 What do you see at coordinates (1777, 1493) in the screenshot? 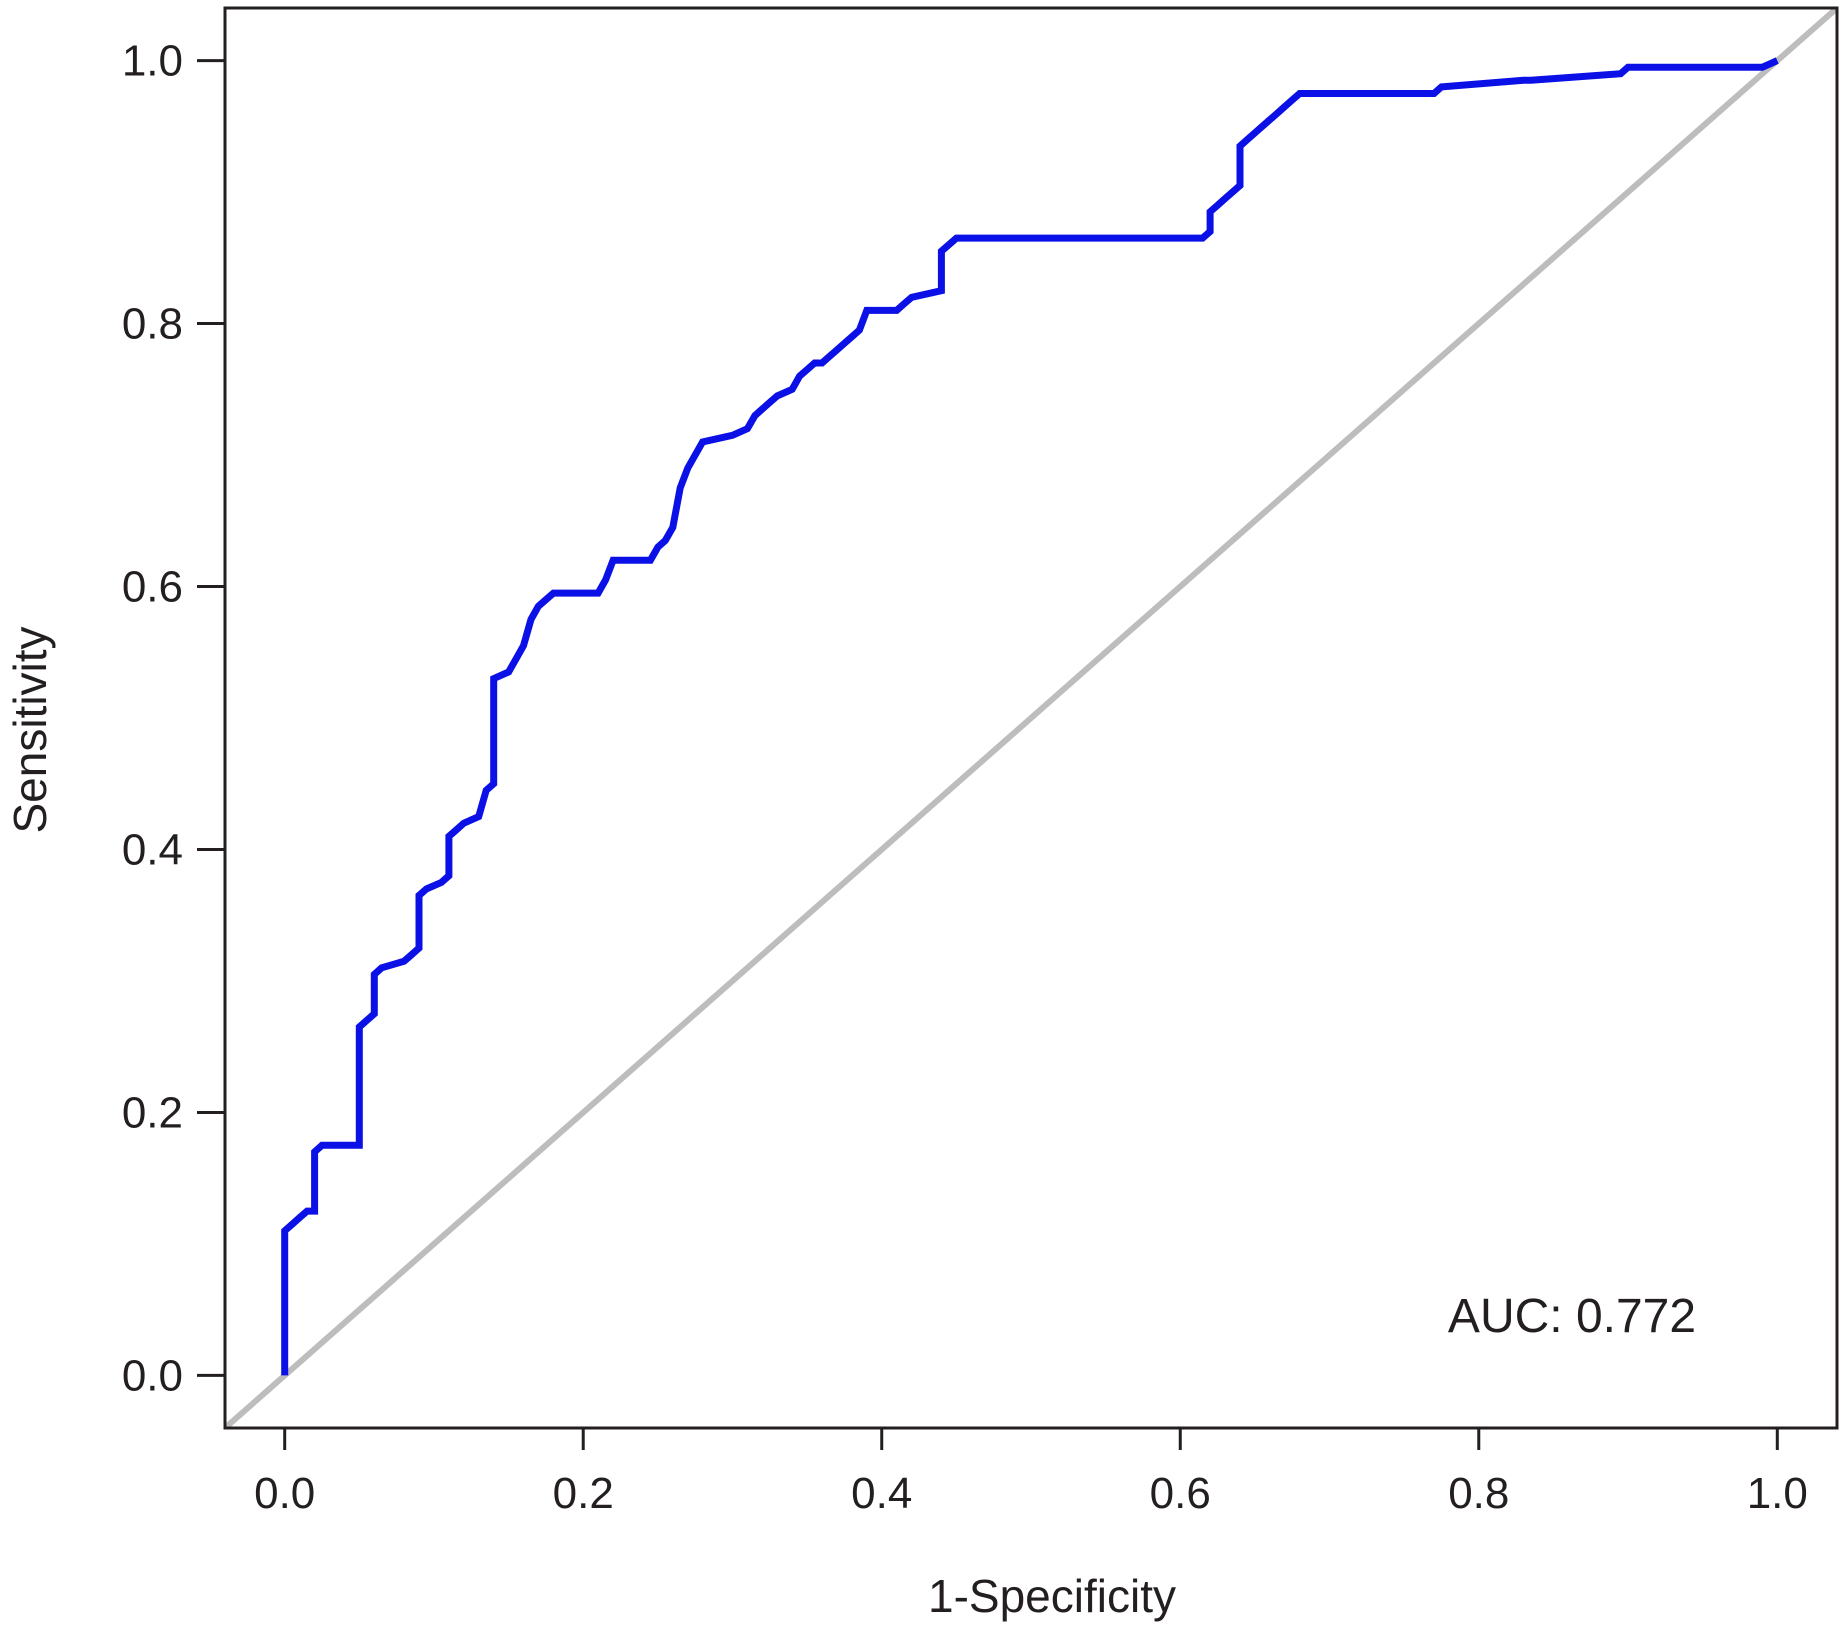
I see `x-tick-label: 1.0` at bounding box center [1777, 1493].